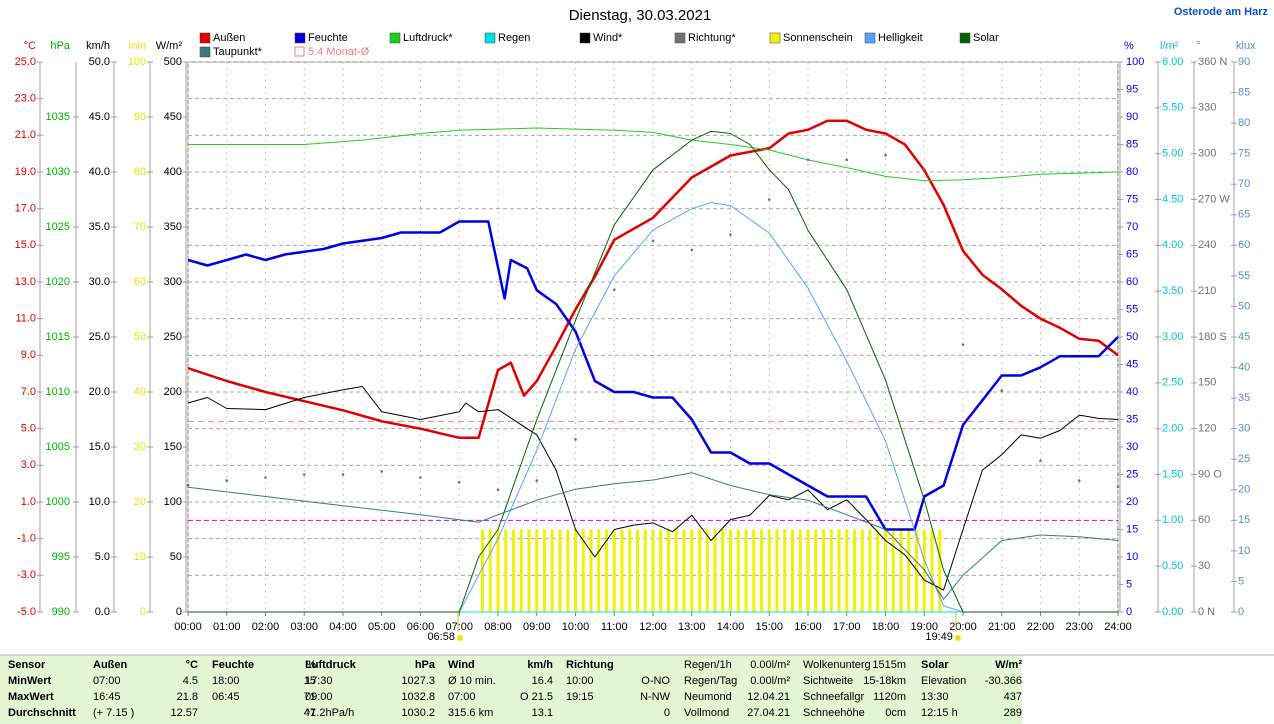 The width and height of the screenshot is (1274, 724). I want to click on y-tick-label: 10.0, so click(99, 502).